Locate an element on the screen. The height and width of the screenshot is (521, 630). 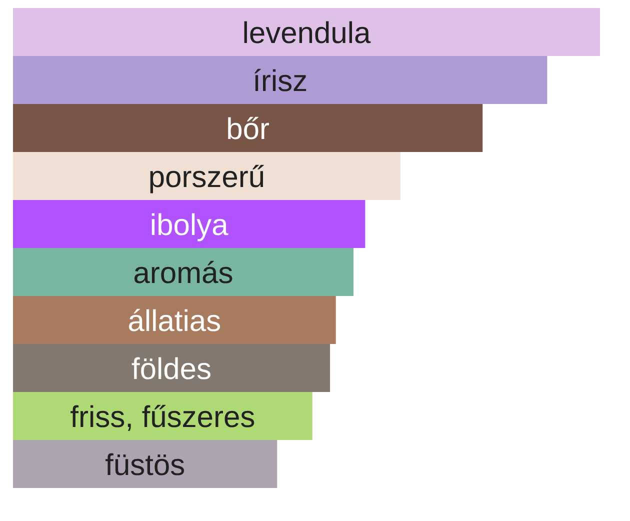
y-tick-label: földes is located at coordinates (171, 368).